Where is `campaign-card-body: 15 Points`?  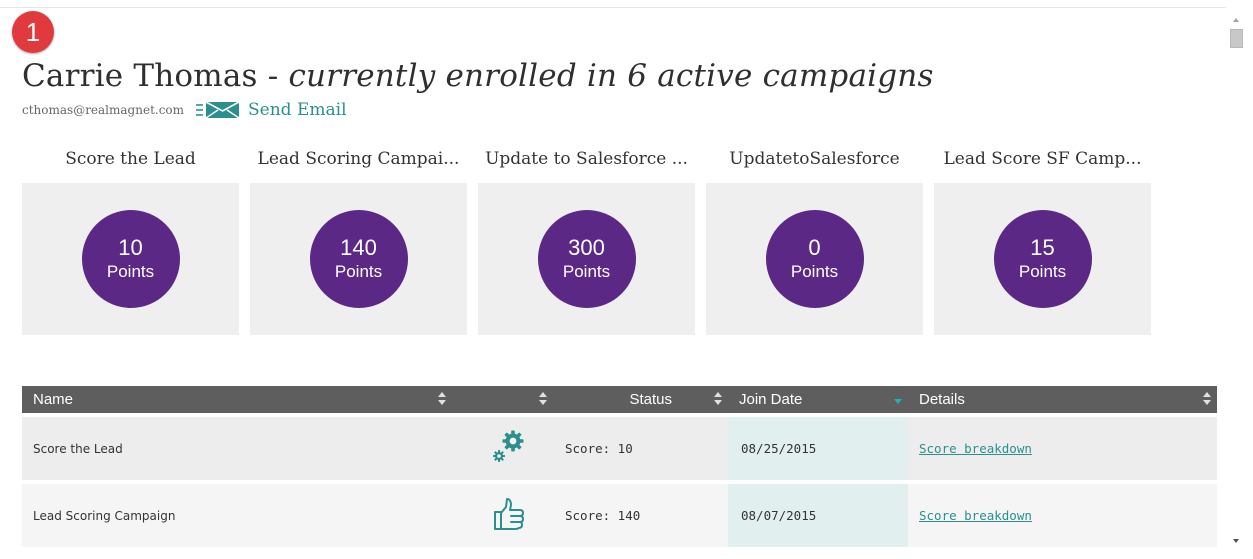 campaign-card-body: 15 Points is located at coordinates (1042, 259).